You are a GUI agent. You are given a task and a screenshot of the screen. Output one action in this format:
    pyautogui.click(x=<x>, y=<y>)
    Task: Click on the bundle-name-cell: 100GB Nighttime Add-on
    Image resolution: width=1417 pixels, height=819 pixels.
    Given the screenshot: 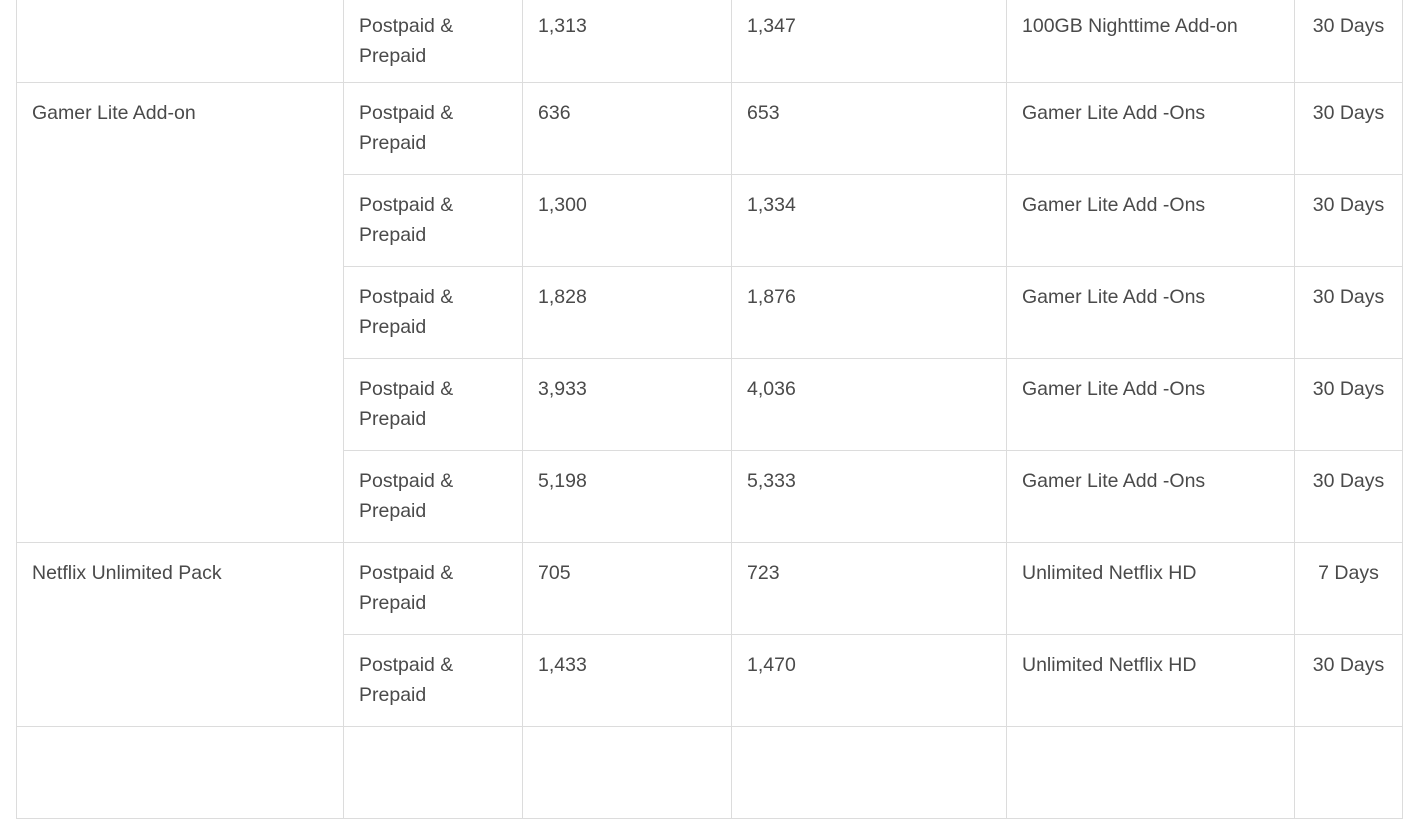 What is the action you would take?
    pyautogui.click(x=1150, y=41)
    